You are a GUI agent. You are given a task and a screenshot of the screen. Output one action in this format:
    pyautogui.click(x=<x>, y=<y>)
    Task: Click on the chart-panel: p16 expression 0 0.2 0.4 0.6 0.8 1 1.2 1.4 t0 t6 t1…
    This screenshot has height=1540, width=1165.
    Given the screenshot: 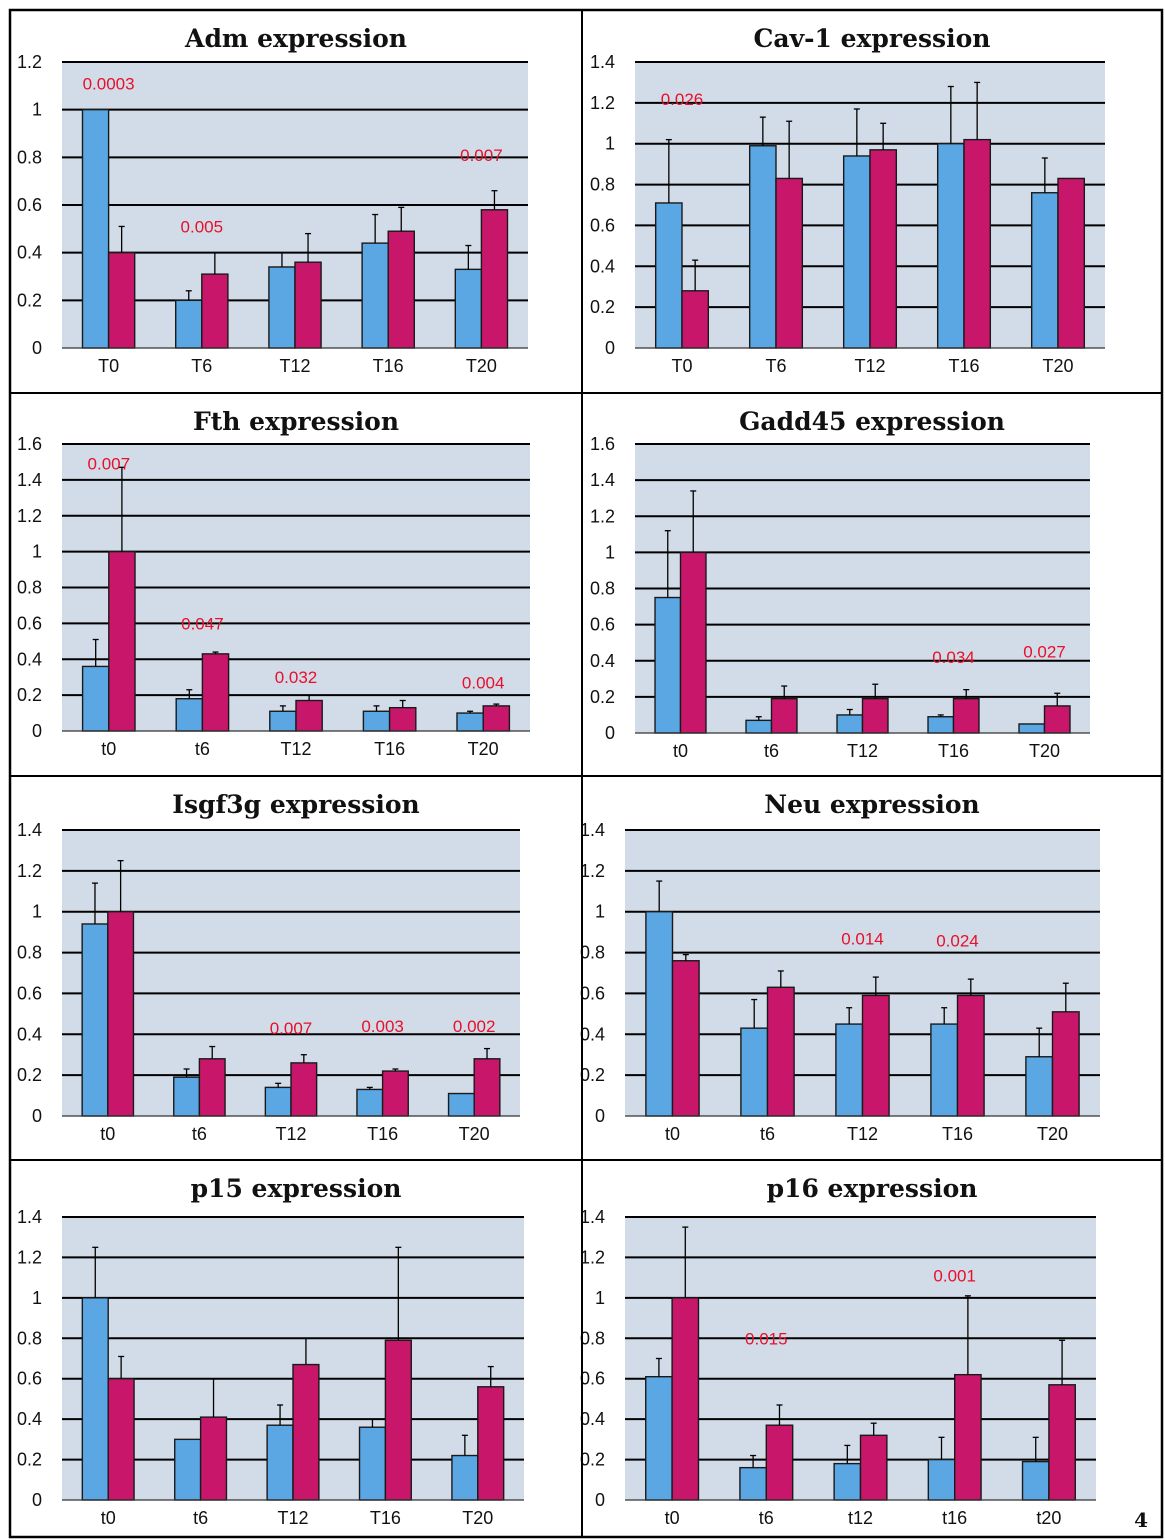 What is the action you would take?
    pyautogui.click(x=838, y=1351)
    